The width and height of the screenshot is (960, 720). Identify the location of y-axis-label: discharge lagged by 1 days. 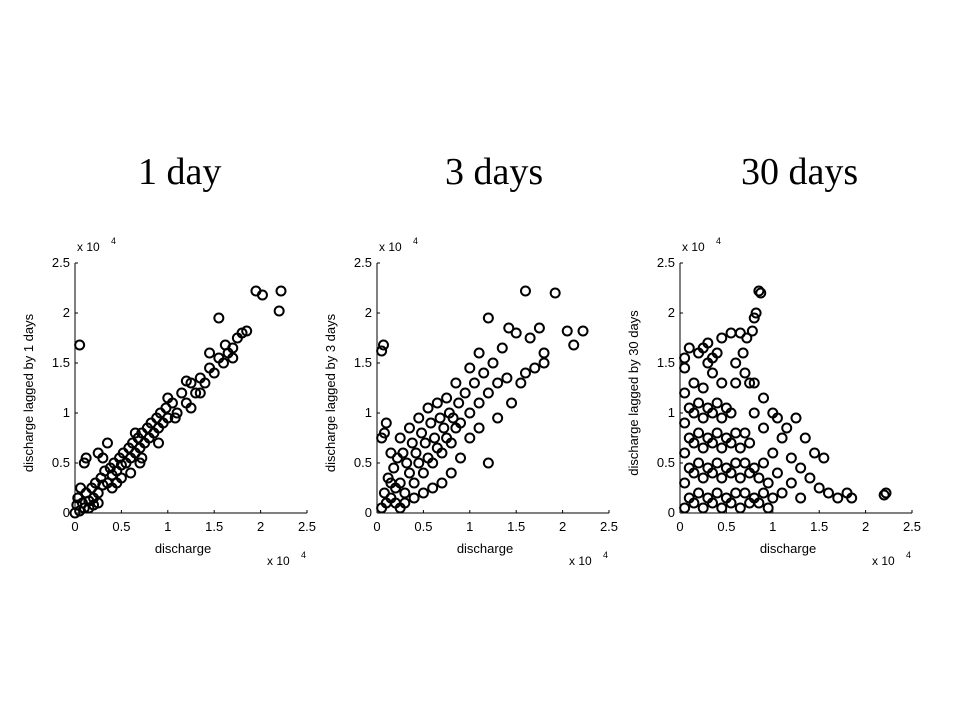
(28, 392).